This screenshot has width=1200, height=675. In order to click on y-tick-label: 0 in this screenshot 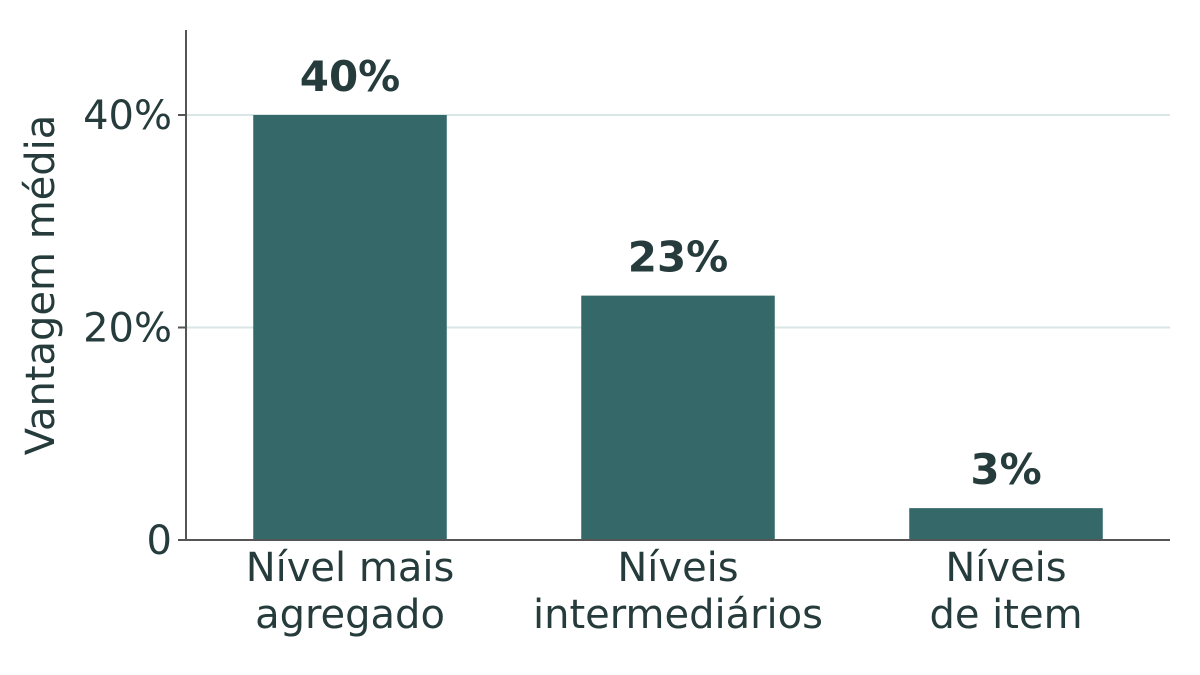, I will do `click(159, 541)`.